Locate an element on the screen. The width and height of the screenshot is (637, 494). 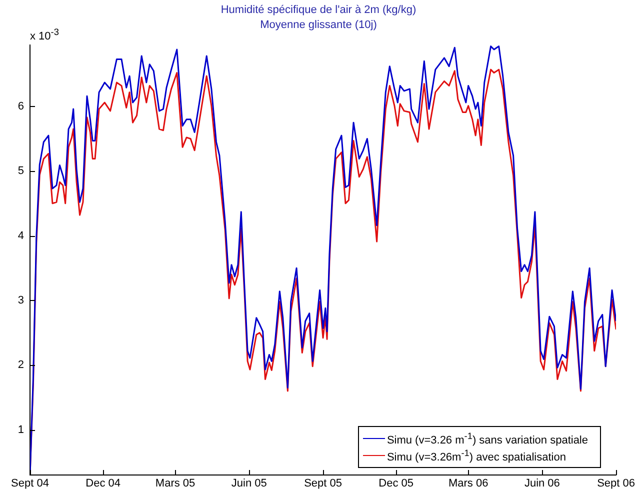
x-tick-label: Mars 05 is located at coordinates (175, 484).